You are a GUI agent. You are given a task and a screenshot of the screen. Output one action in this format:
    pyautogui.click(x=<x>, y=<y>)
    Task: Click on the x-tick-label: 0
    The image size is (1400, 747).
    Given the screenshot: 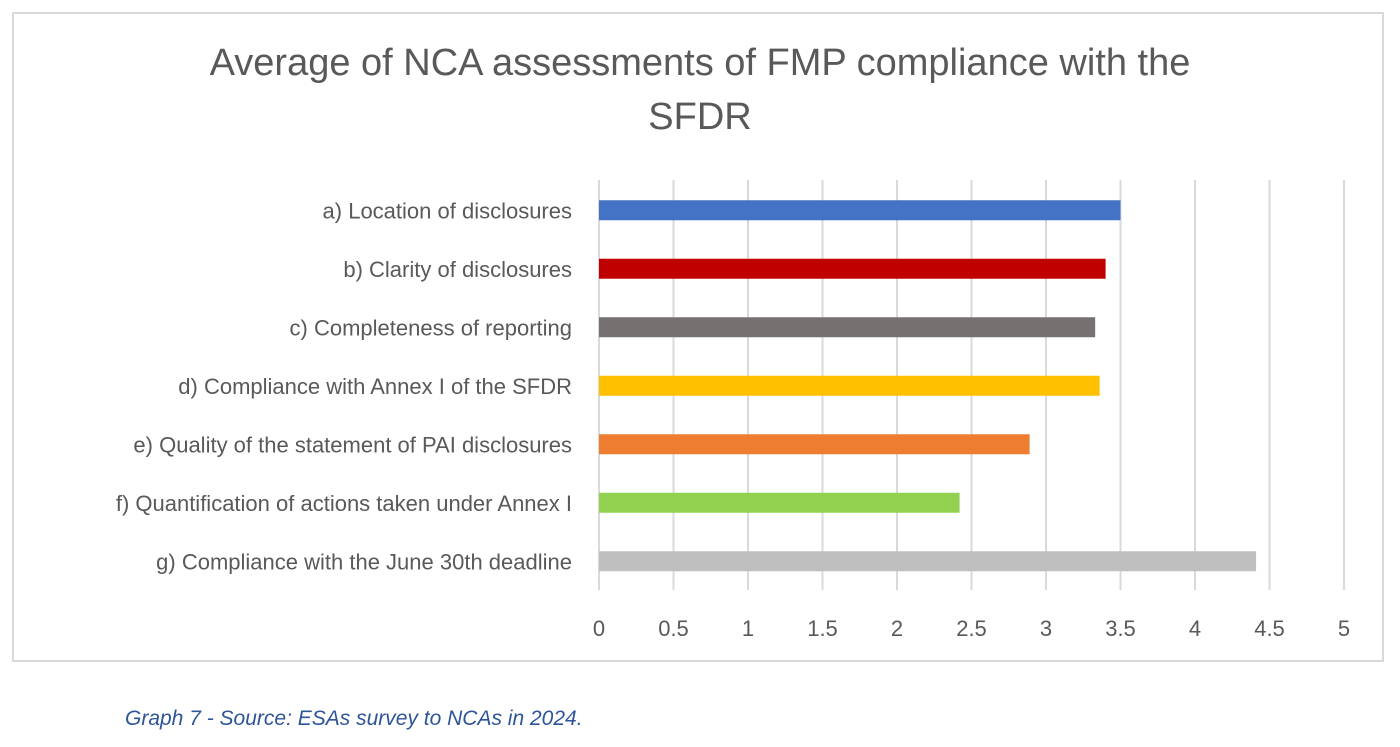 What is the action you would take?
    pyautogui.click(x=599, y=628)
    